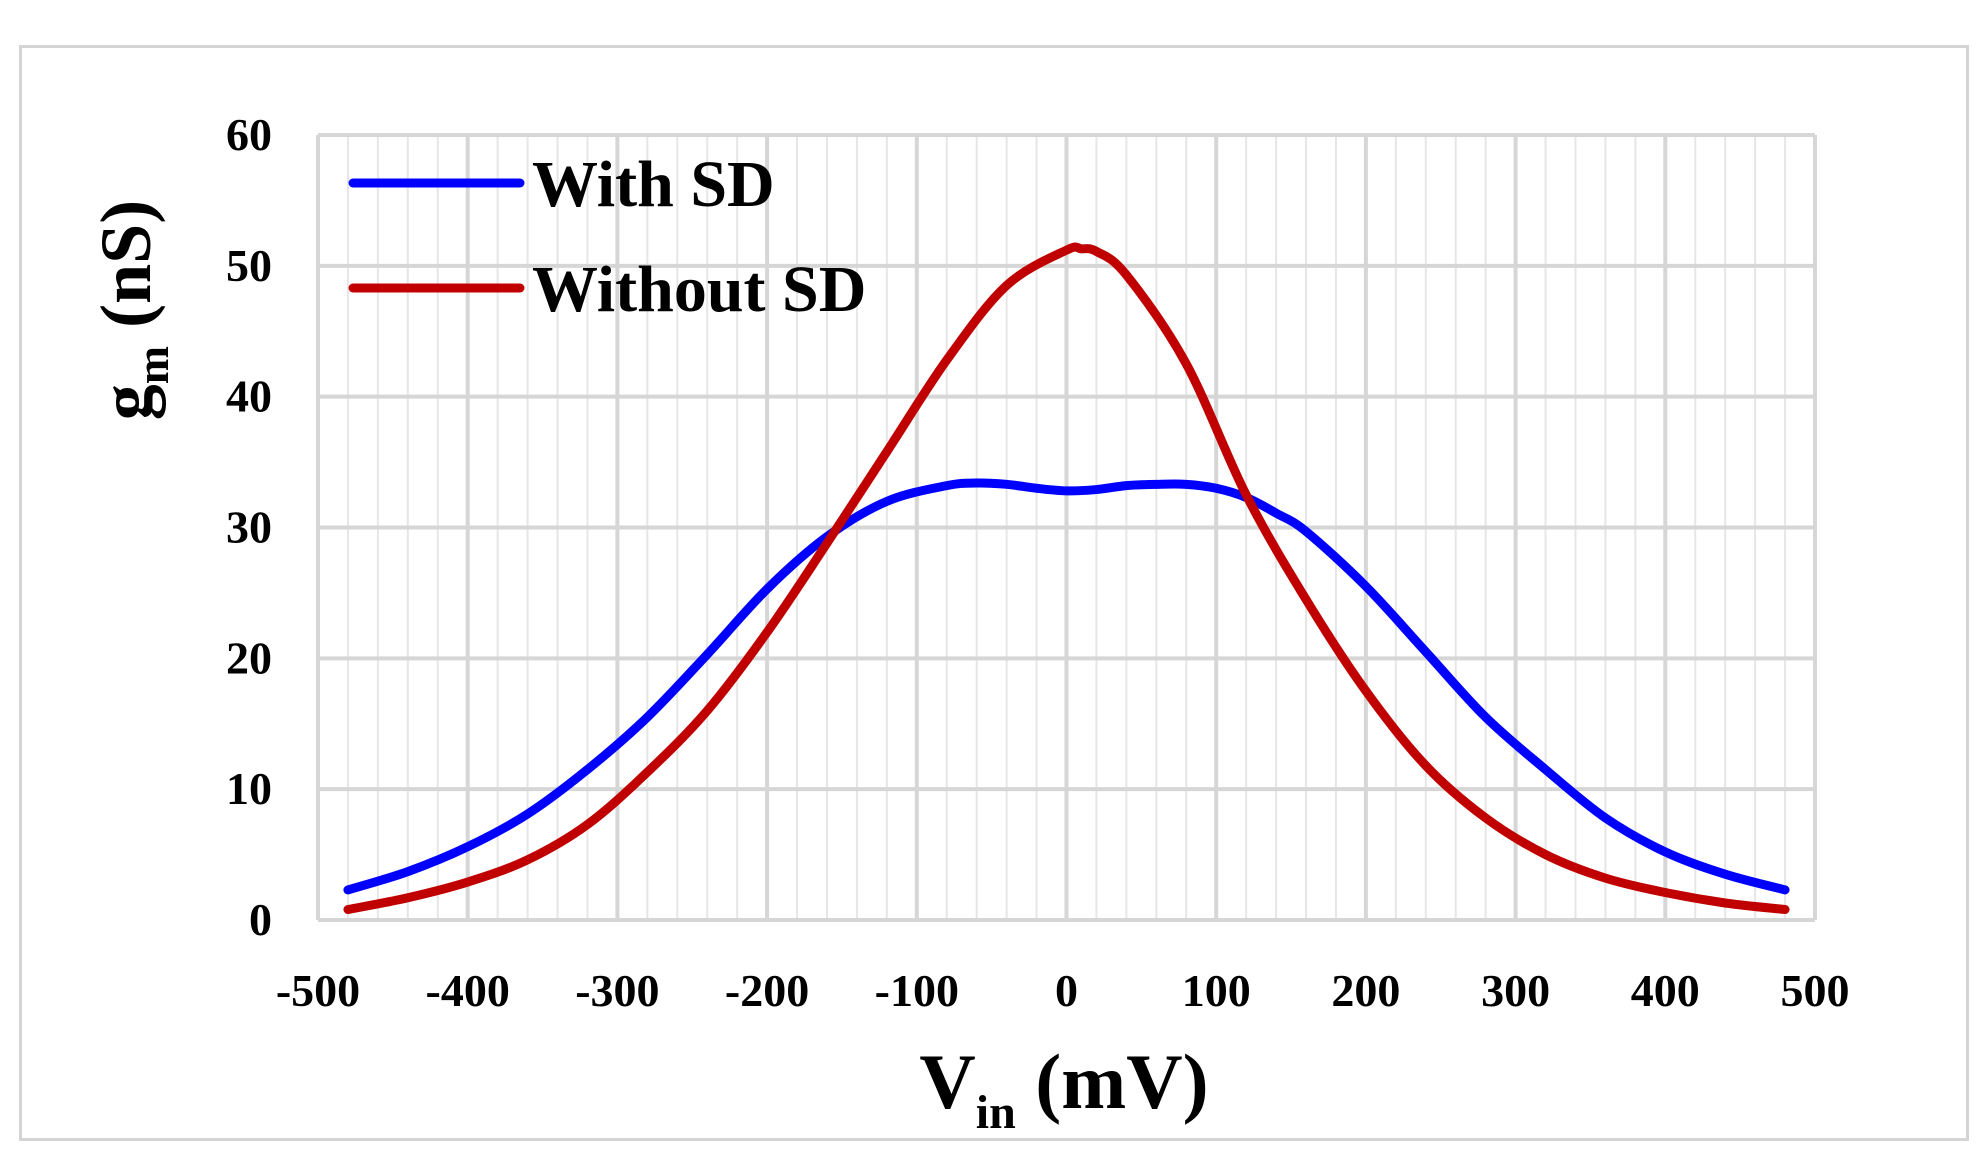 Image resolution: width=1988 pixels, height=1176 pixels. What do you see at coordinates (260, 919) in the screenshot?
I see `y-tick-label: 0` at bounding box center [260, 919].